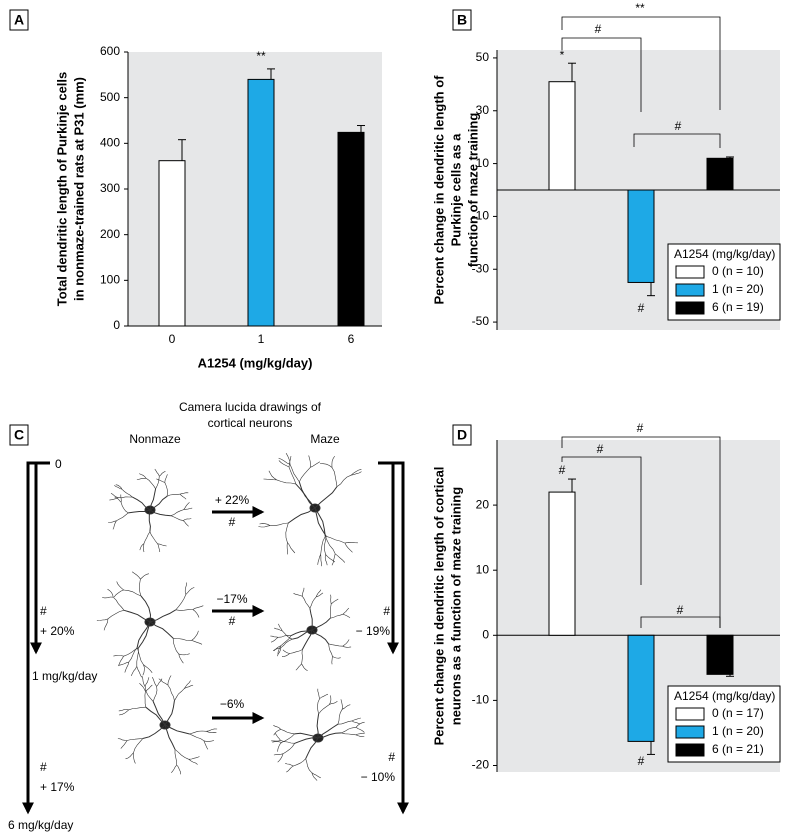 Image resolution: width=794 pixels, height=836 pixels. I want to click on diagram-text: 0, so click(58, 464).